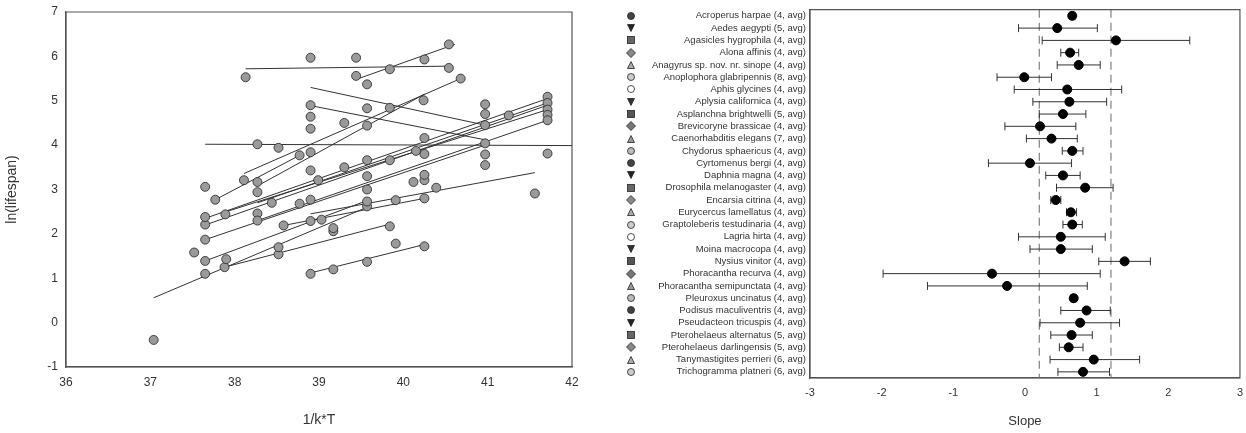 This screenshot has width=1246, height=433. Describe the element at coordinates (760, 260) in the screenshot. I see `y-tick-label: Nysius vinitor (4, avg)` at that location.